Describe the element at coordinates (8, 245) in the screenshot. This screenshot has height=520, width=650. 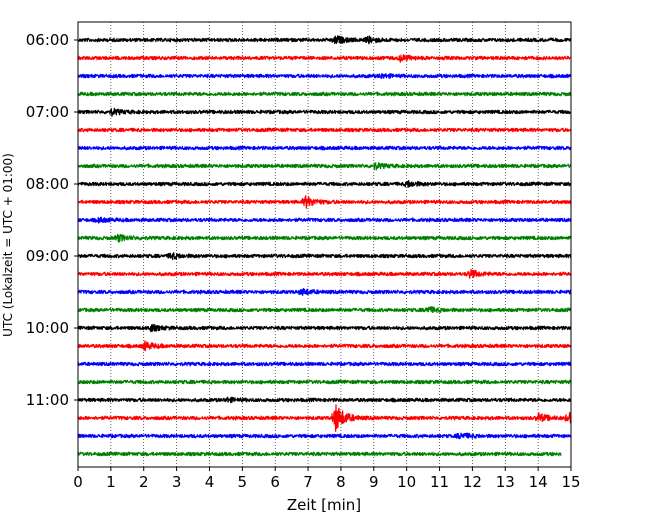
I see `y-axis-label: UTC (Lokalzeit = UTC + 01:00)` at that location.